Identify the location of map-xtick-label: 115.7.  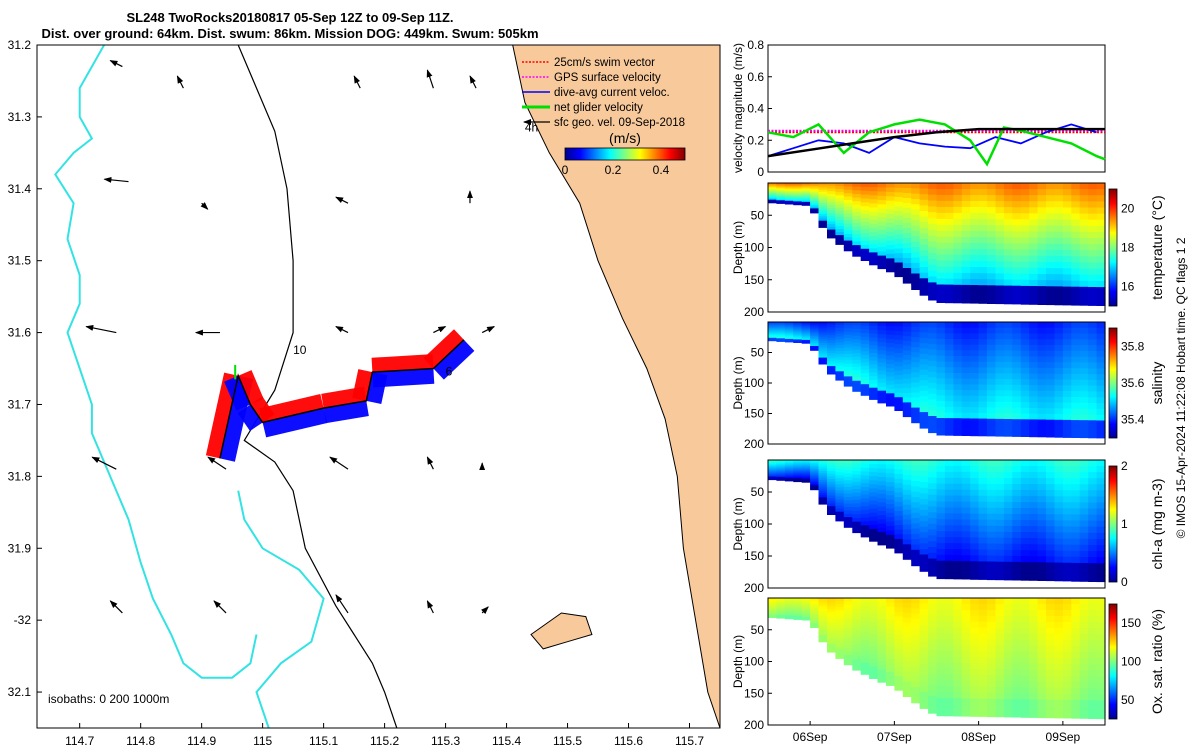
(689, 741).